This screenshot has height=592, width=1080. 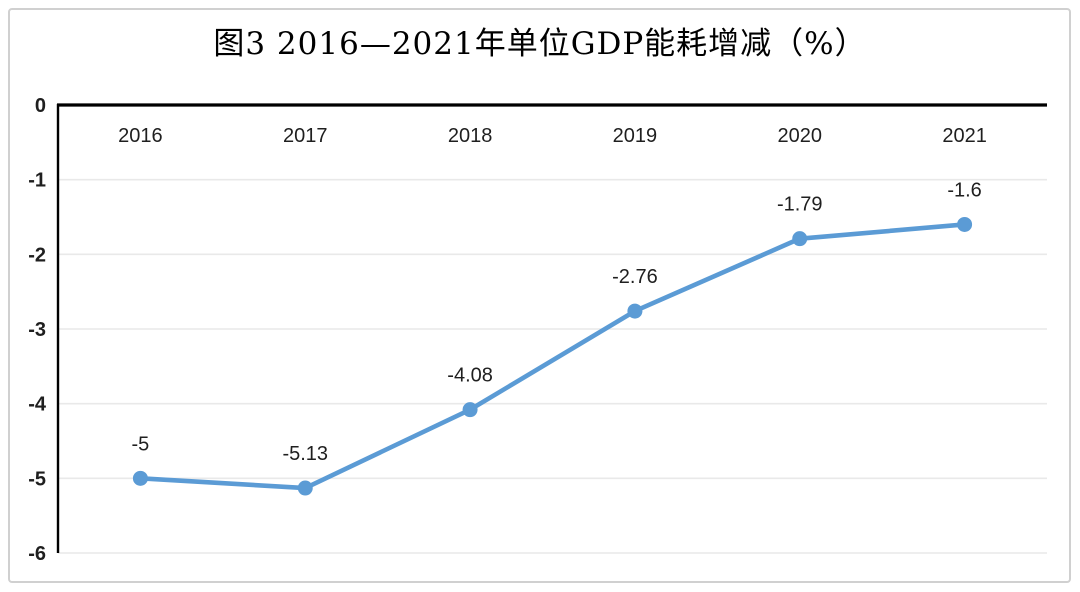 What do you see at coordinates (37, 405) in the screenshot?
I see `y-tick-label: -4` at bounding box center [37, 405].